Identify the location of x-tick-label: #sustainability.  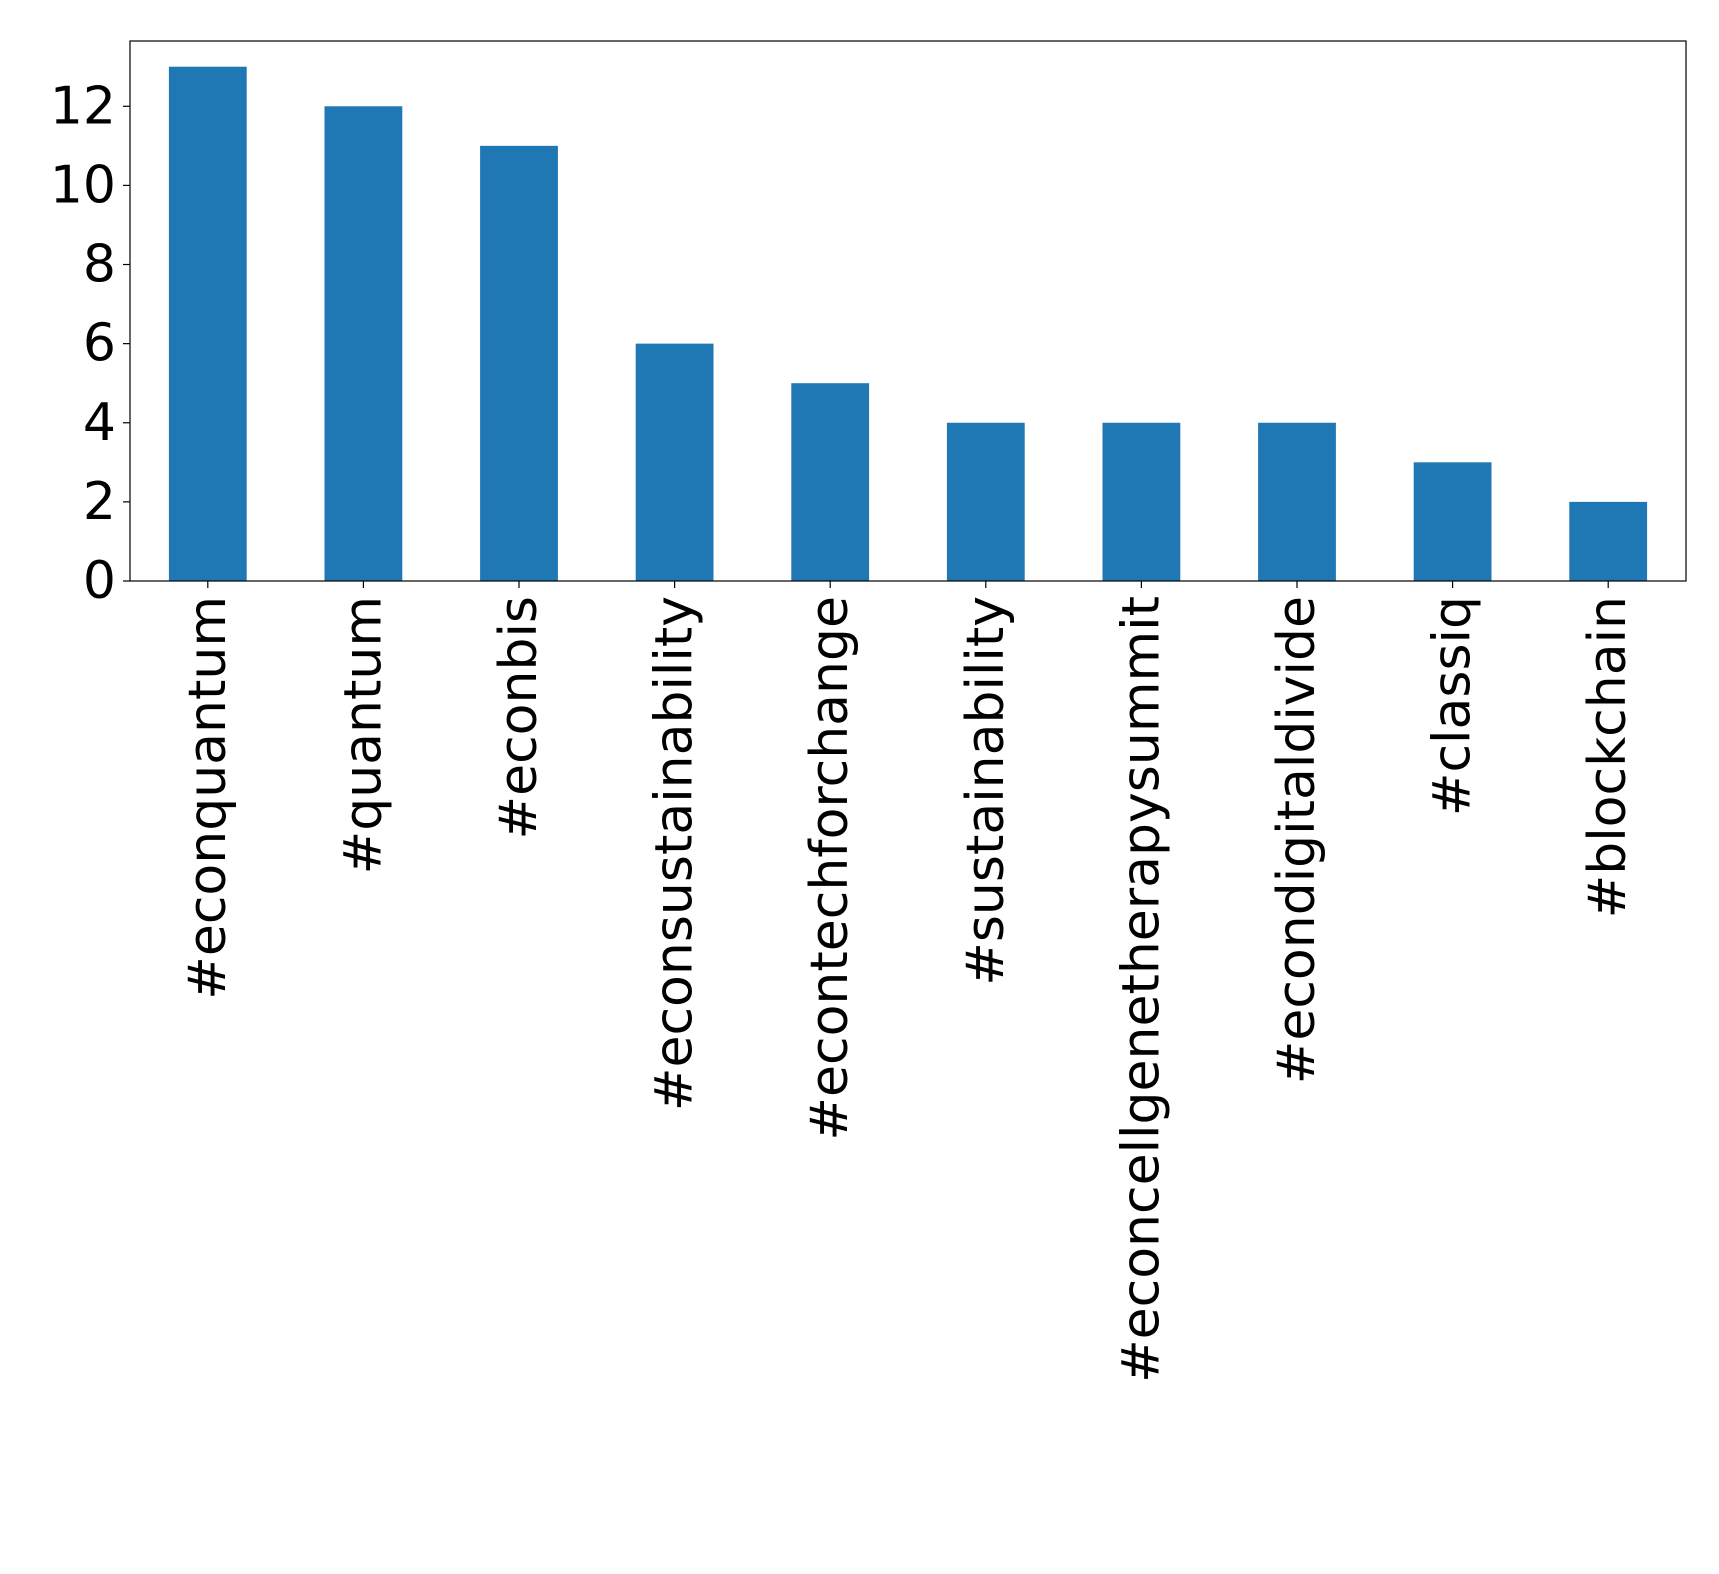
(986, 791).